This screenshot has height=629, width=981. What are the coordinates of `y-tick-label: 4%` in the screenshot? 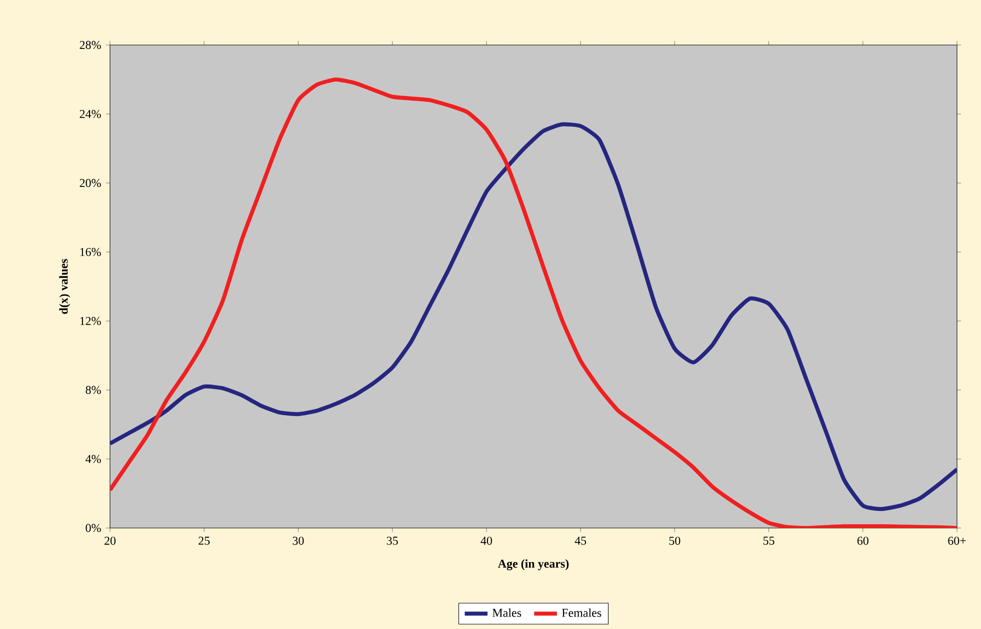 It's located at (93, 459).